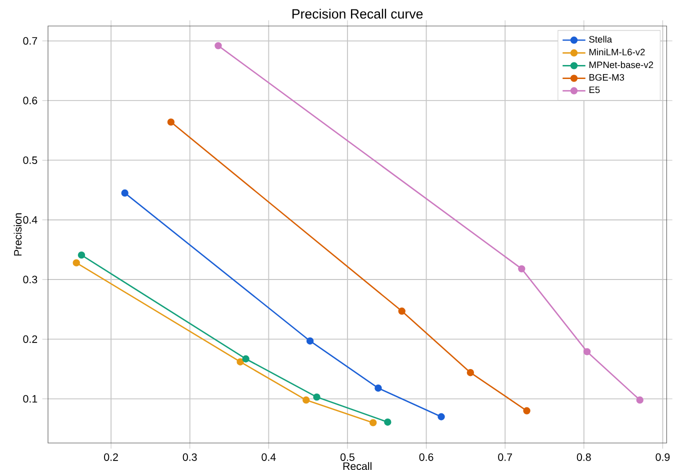 Image resolution: width=679 pixels, height=470 pixels. Describe the element at coordinates (621, 64) in the screenshot. I see `legend-label: MPNet-base-v2` at that location.